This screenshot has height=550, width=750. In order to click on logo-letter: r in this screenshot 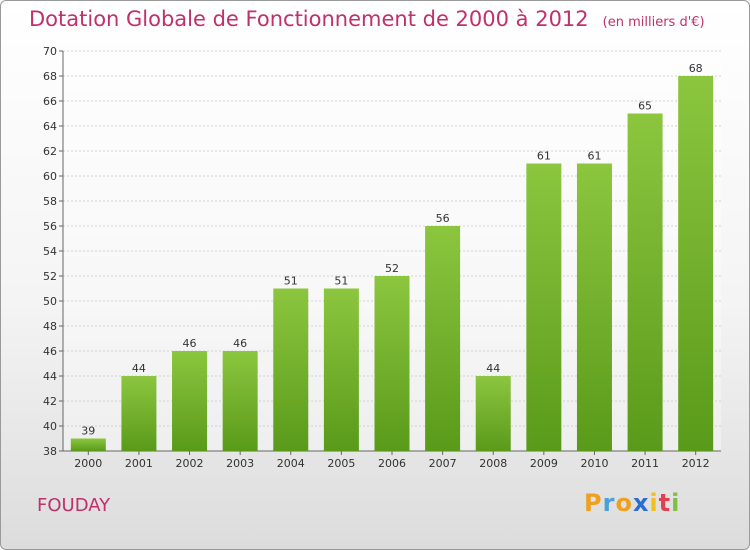, I will do `click(609, 503)`.